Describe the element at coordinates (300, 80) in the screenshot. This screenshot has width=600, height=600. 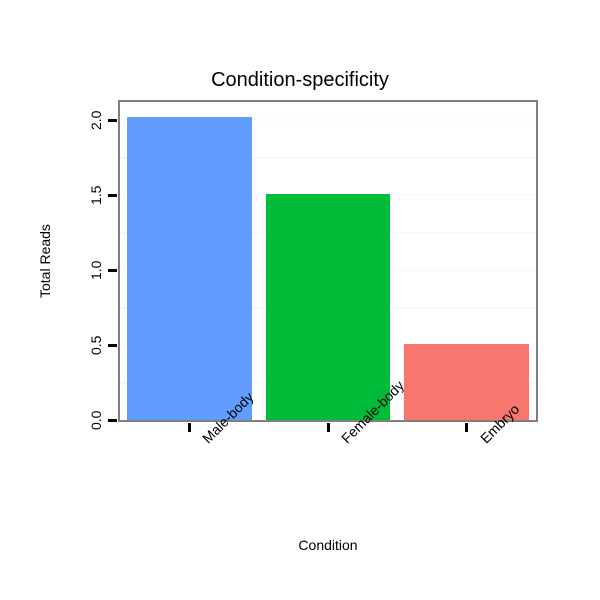
I see `chart-title: Condition-specificity` at that location.